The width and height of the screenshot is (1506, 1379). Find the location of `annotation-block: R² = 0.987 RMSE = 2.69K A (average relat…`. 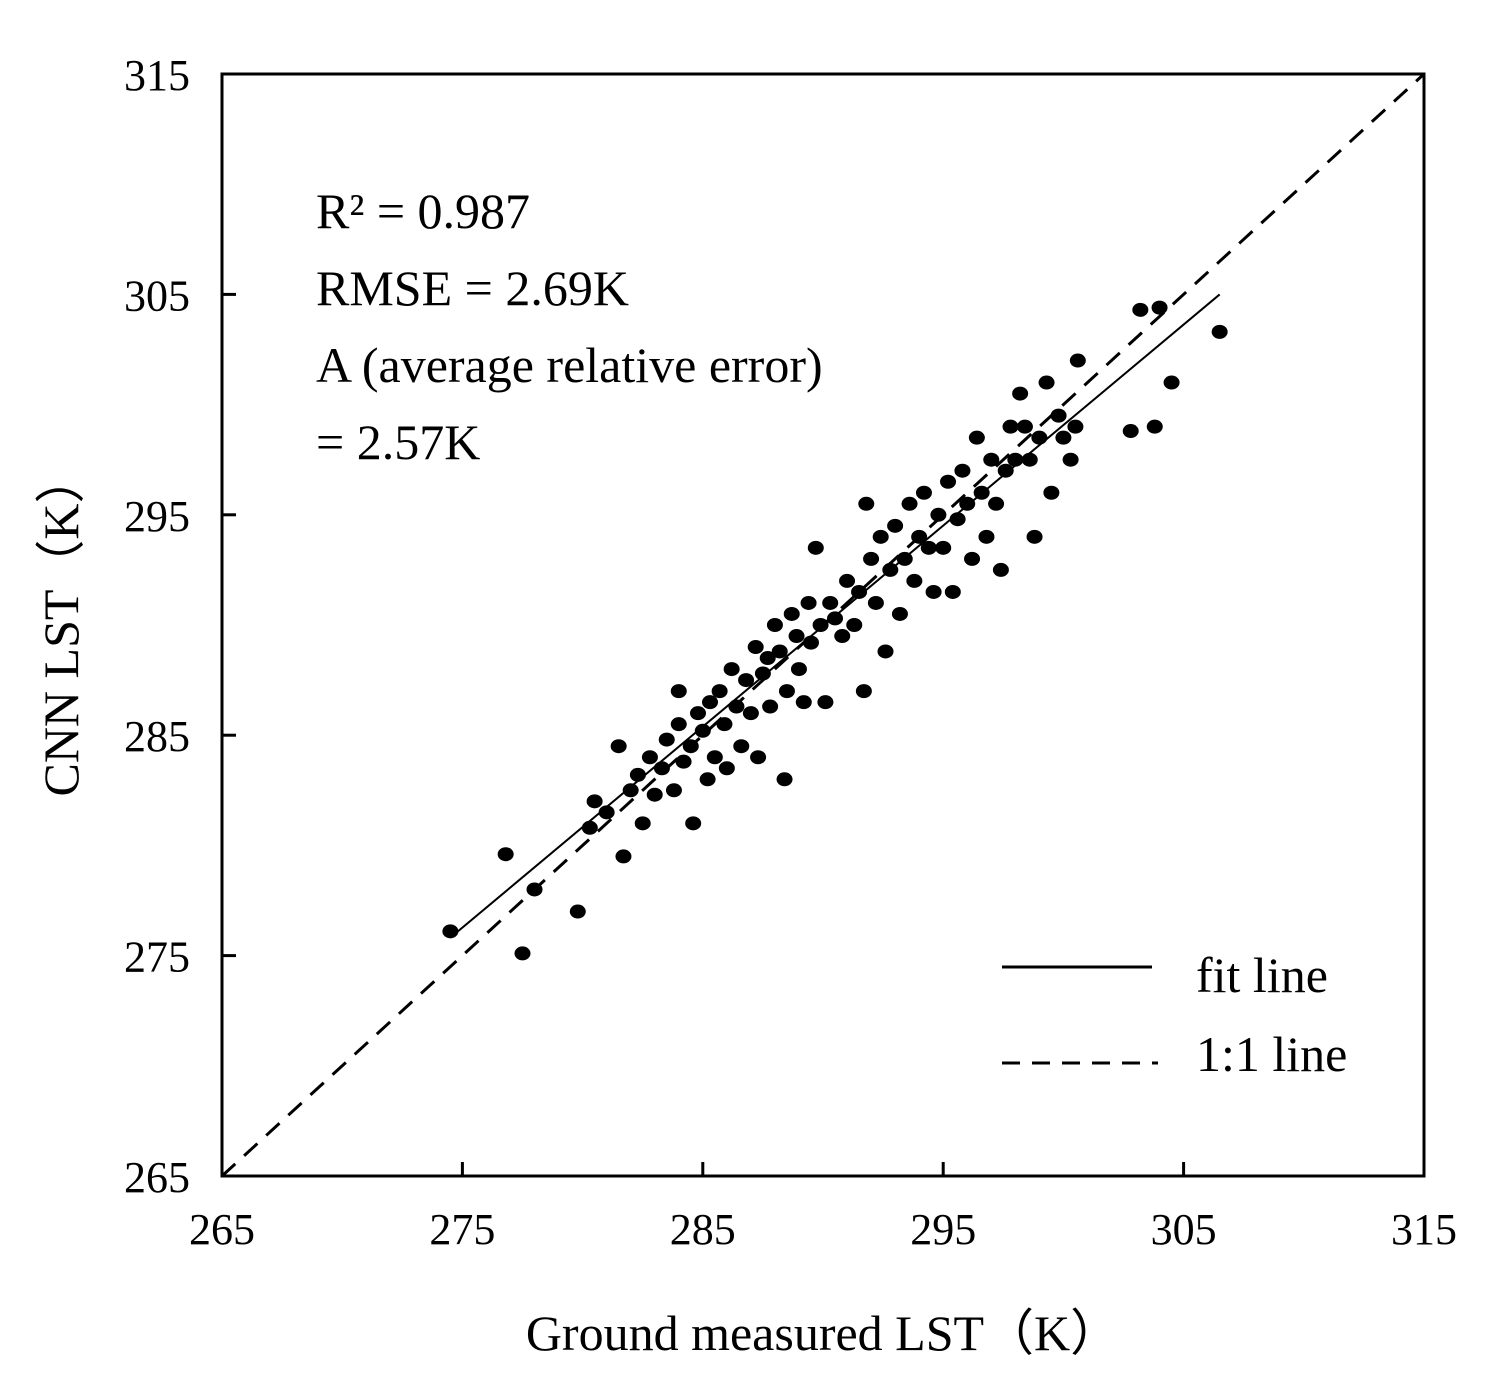

annotation-block: R² = 0.987 RMSE = 2.69K A (average relat… is located at coordinates (569, 326).